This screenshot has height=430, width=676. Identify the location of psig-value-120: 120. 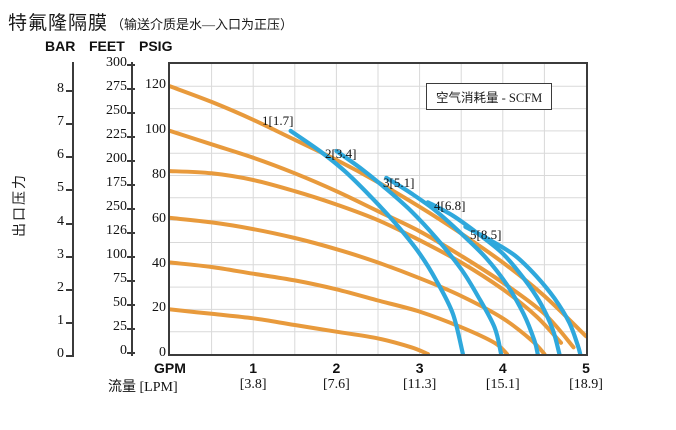
(155, 85).